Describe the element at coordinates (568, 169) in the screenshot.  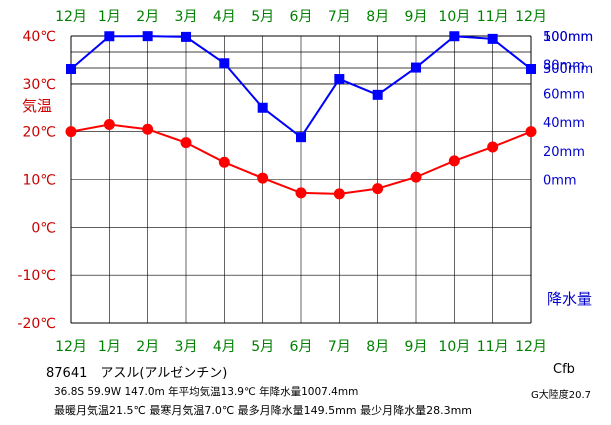
I see `precipitation-axis: 降水量 0mm 20mm 40mm 60mm 80mm 100mm 300mm 500mm` at that location.